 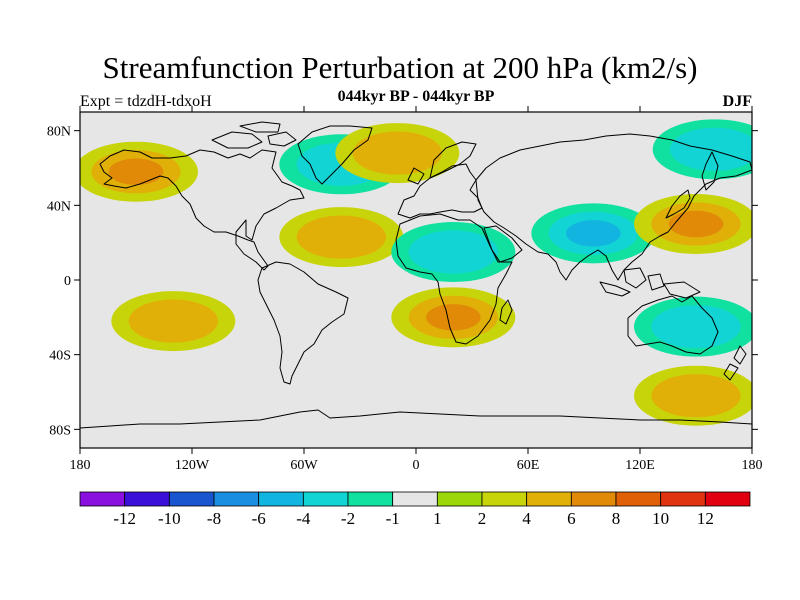 I want to click on colorbar-label: -10, so click(x=169, y=518).